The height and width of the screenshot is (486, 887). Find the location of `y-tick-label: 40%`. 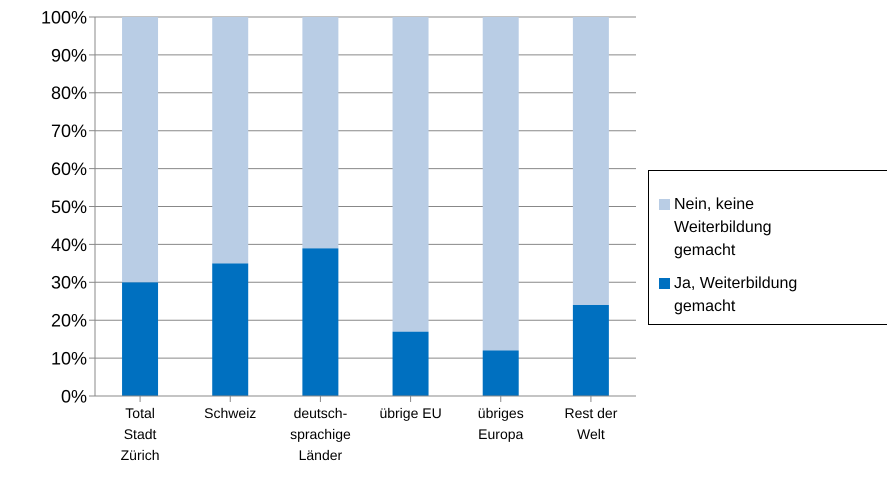

y-tick-label: 40% is located at coordinates (68, 244).